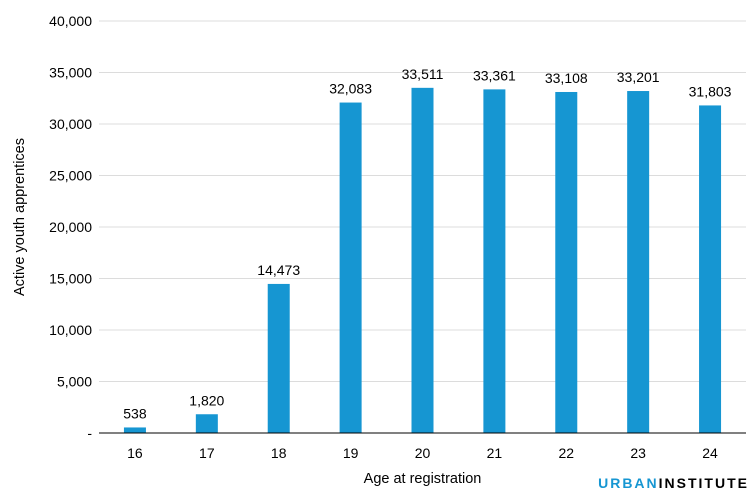 This screenshot has height=502, width=755. I want to click on y-tick-label: 20,000, so click(70, 227).